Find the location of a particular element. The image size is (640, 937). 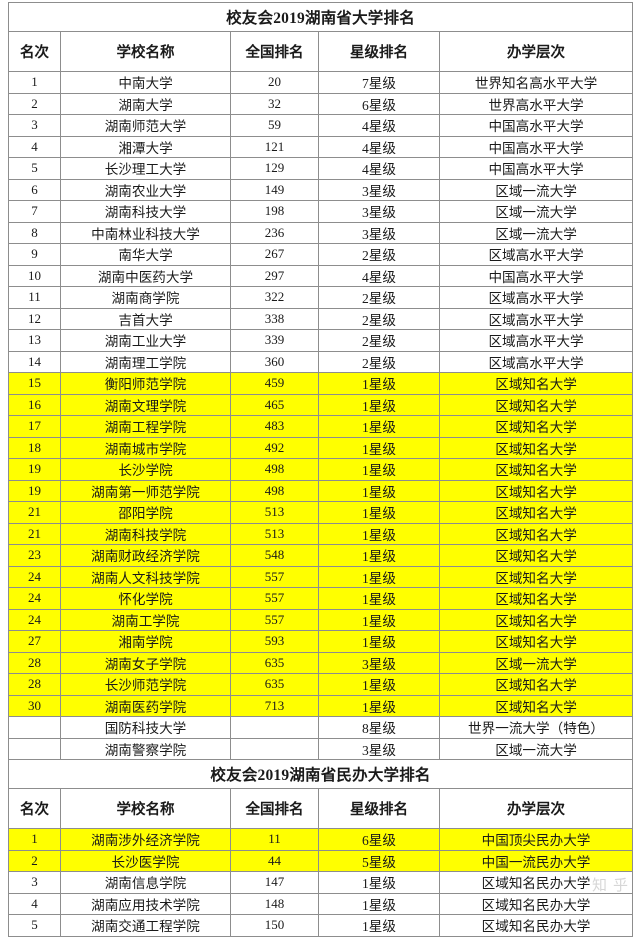

table-row: 7 湖南科技大学 198 3星级 区域一流大学 is located at coordinates (321, 211).